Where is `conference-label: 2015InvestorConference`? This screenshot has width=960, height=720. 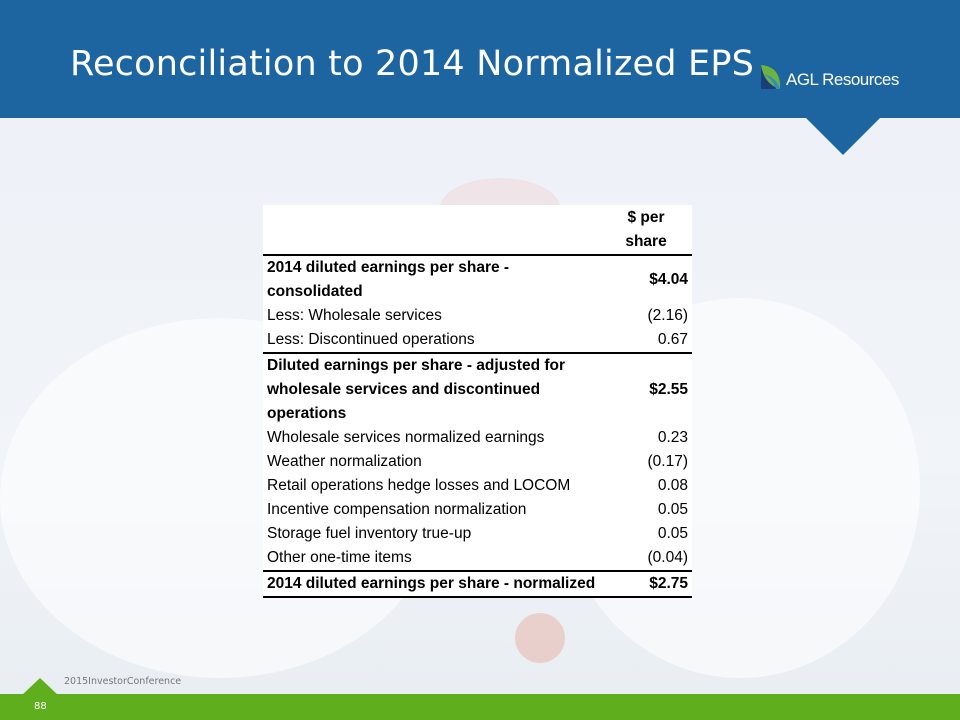 conference-label: 2015InvestorConference is located at coordinates (123, 681).